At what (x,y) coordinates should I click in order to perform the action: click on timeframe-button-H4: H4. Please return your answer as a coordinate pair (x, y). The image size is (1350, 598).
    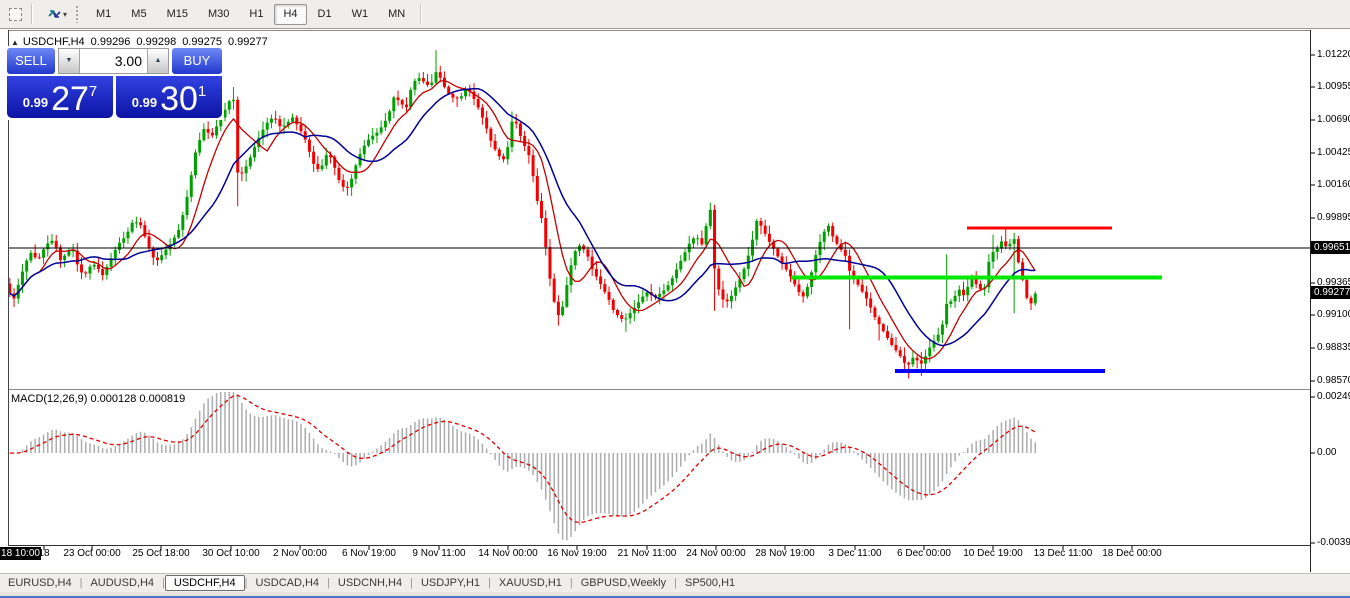
    Looking at the image, I should click on (290, 14).